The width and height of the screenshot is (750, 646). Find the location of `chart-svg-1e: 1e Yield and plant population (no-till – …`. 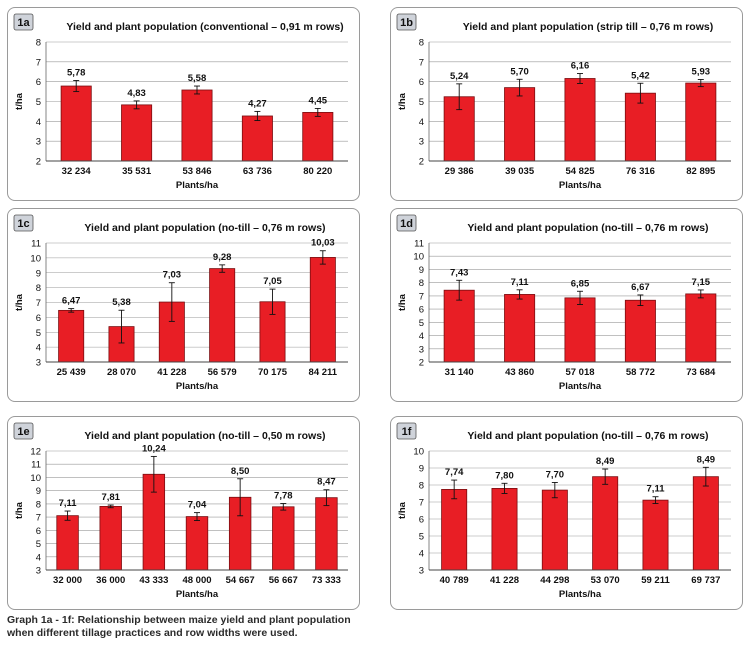

chart-svg-1e: 1e Yield and plant population (no-till – … is located at coordinates (180, 511).